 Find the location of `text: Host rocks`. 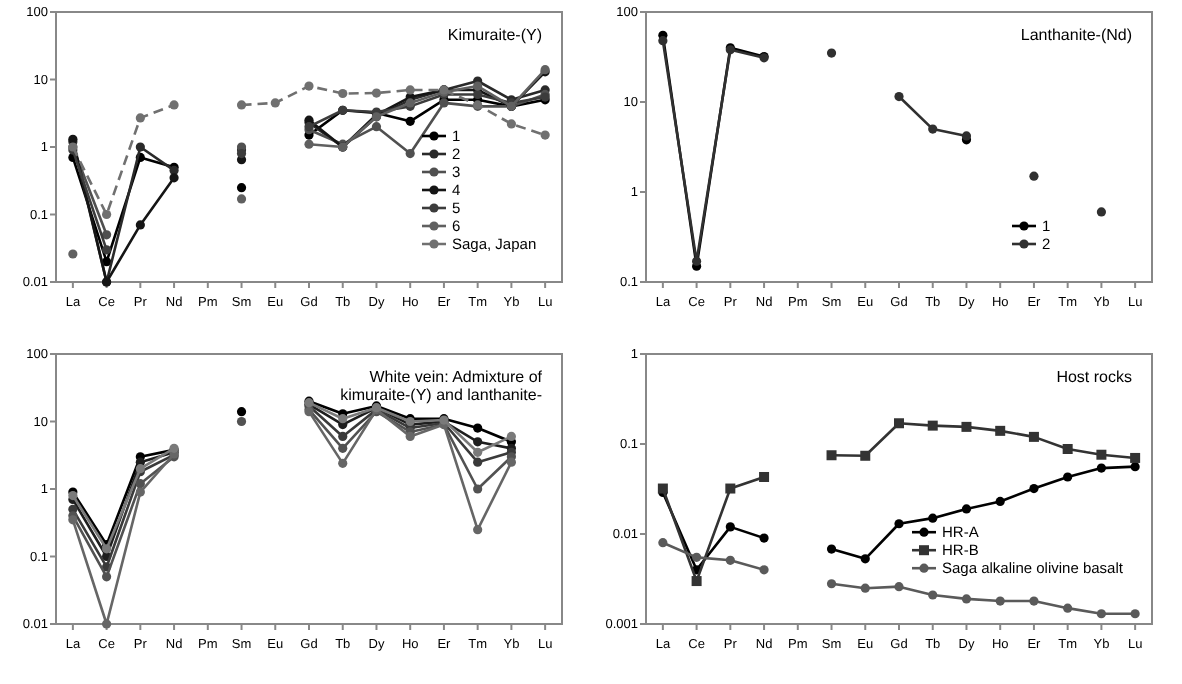

text: Host rocks is located at coordinates (1094, 377).